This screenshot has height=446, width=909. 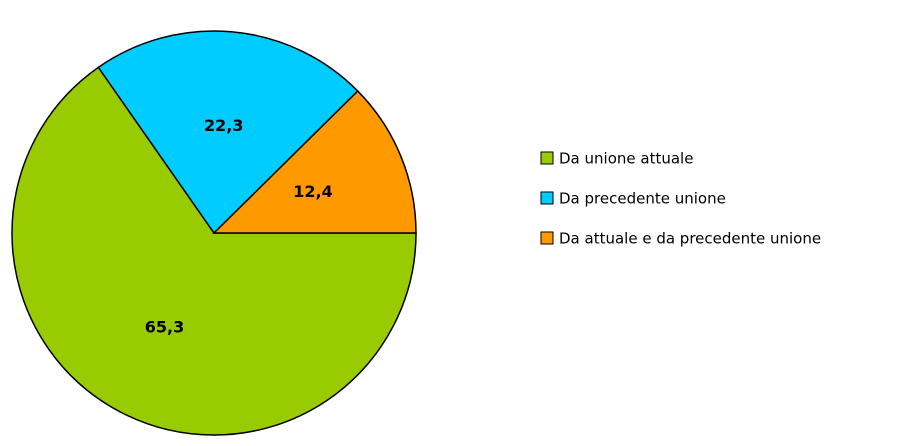 I want to click on legend-label: Da precedente unione, so click(x=642, y=199).